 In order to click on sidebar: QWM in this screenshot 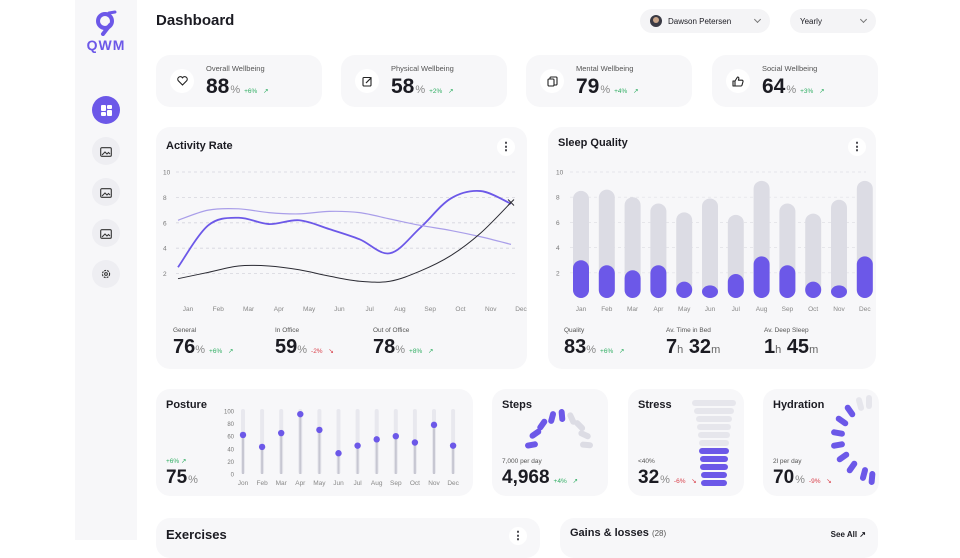, I will do `click(106, 270)`.